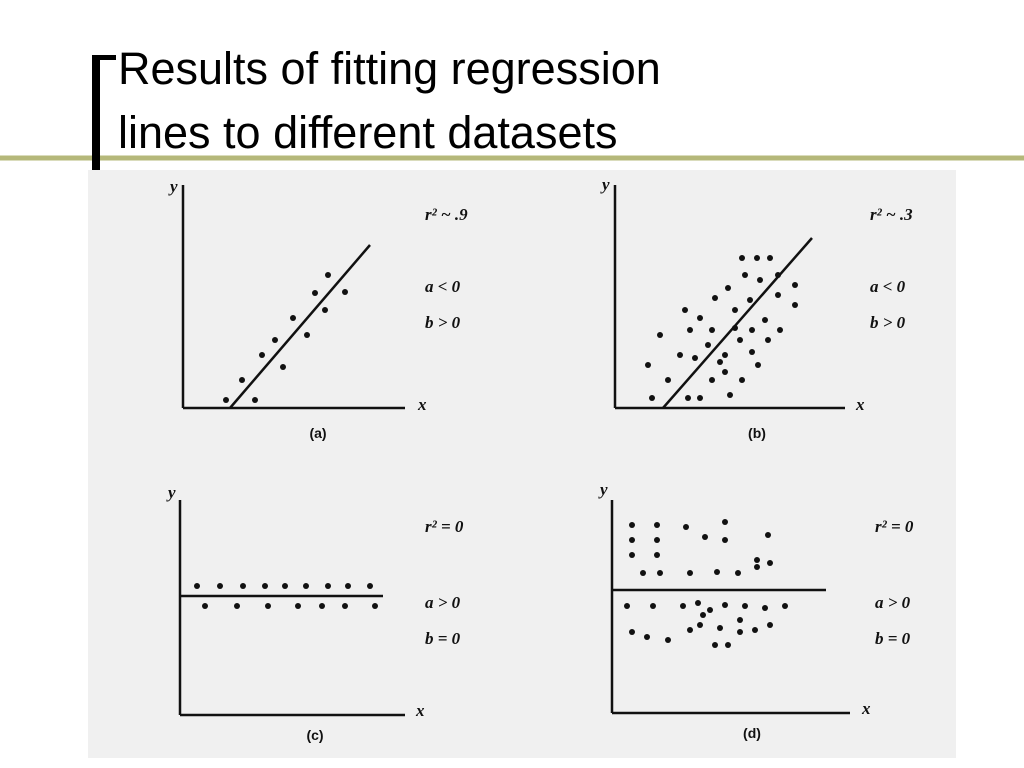  What do you see at coordinates (314, 735) in the screenshot?
I see `panel-label: (c)` at bounding box center [314, 735].